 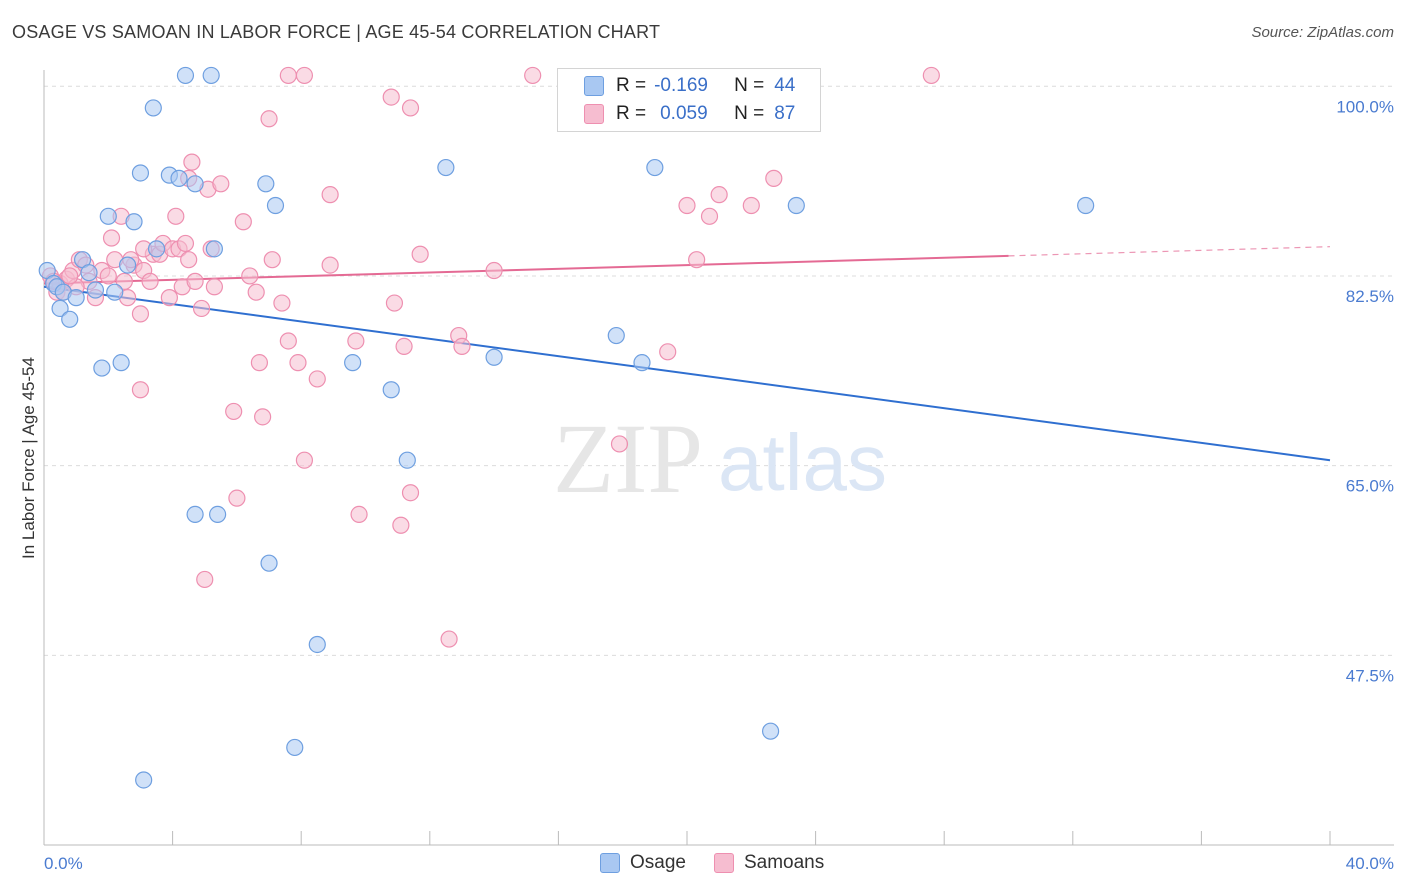 What do you see at coordinates (749, 85) in the screenshot?
I see `osage-n-label: N =` at bounding box center [749, 85].